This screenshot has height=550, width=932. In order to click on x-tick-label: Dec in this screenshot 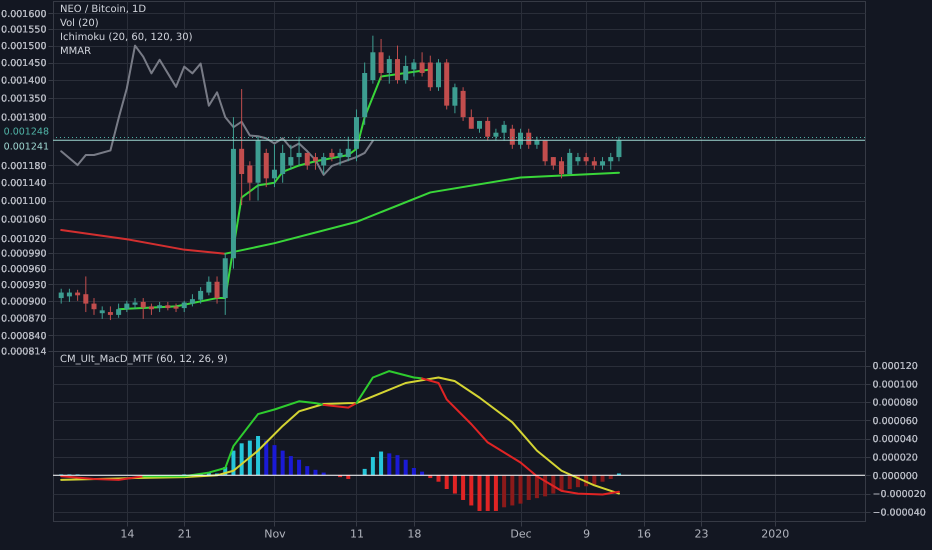, I will do `click(521, 534)`.